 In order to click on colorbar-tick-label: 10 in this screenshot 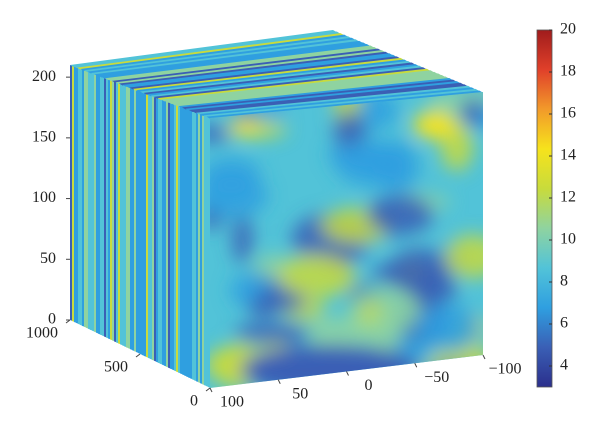, I will do `click(568, 239)`.